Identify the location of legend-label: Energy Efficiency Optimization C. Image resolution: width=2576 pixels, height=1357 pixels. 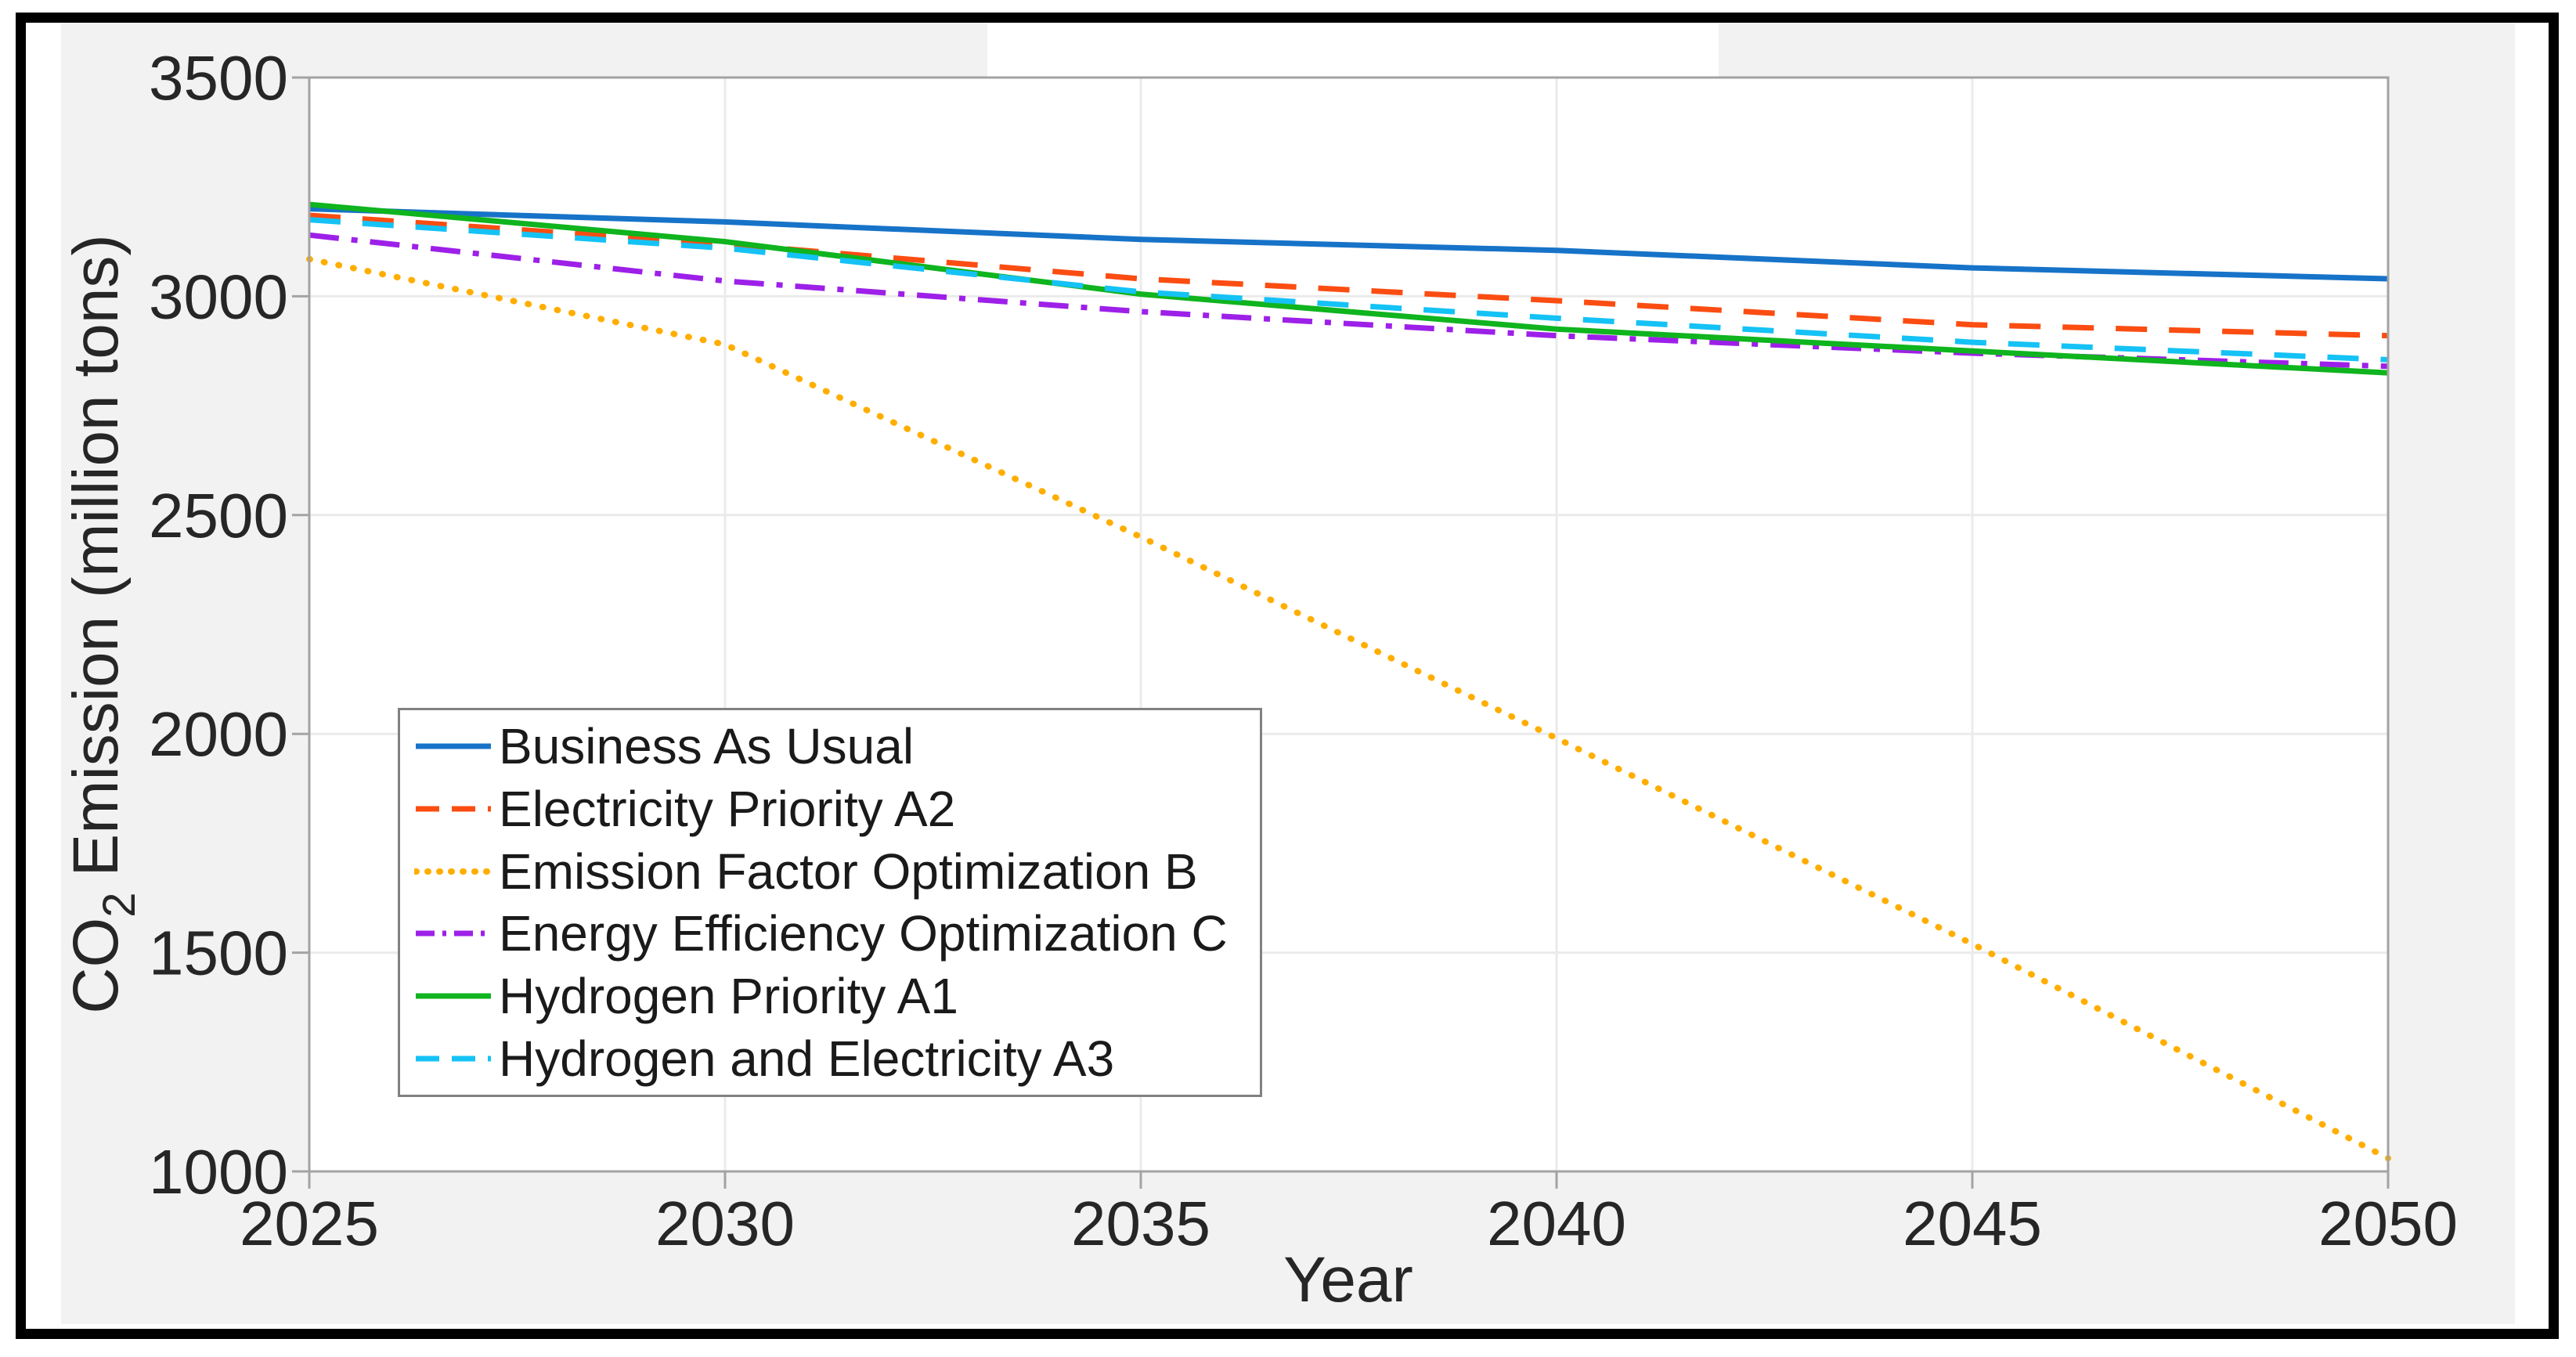
(863, 933).